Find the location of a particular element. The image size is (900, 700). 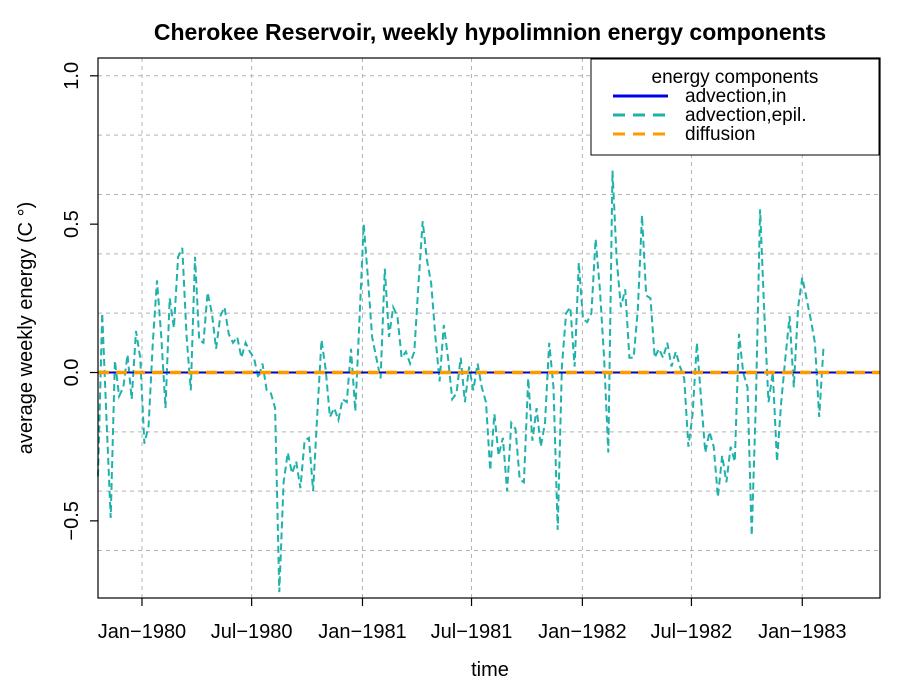

legend-label: advection,epil. is located at coordinates (745, 115).